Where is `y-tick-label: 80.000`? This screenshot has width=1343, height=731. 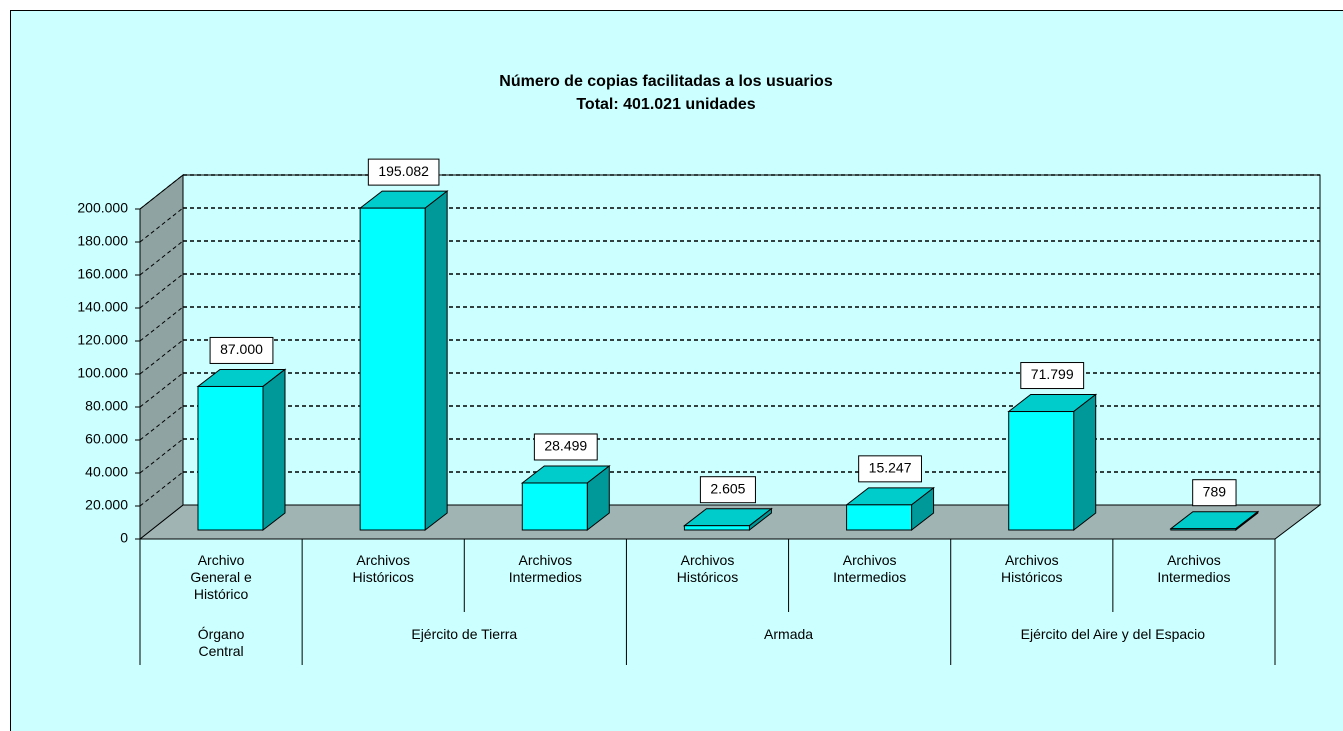
y-tick-label: 80.000 is located at coordinates (106, 406).